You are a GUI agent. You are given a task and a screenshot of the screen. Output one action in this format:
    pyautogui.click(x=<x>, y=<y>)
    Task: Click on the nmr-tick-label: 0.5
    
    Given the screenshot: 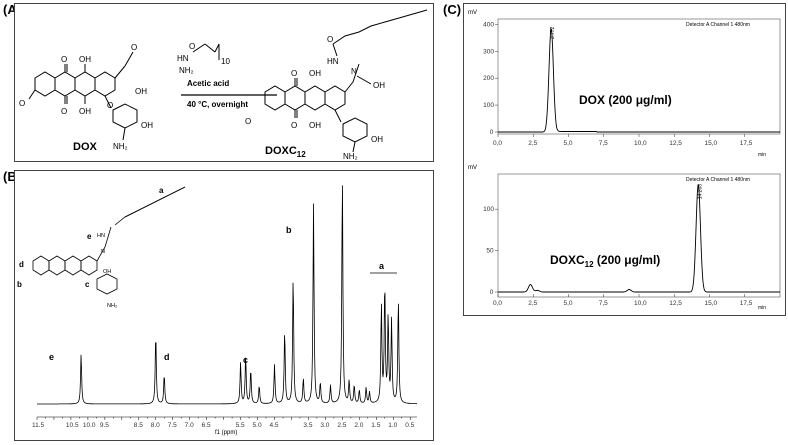 What is the action you would take?
    pyautogui.click(x=409, y=425)
    